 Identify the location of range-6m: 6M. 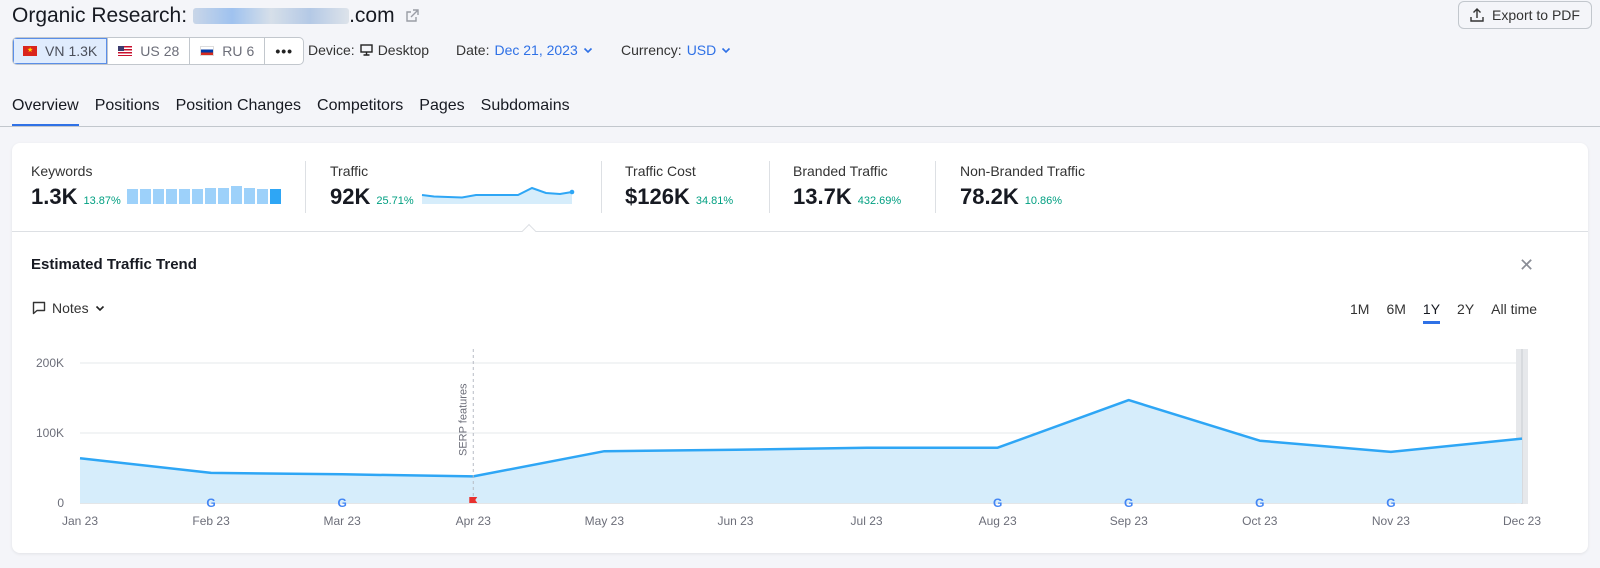
(1396, 309).